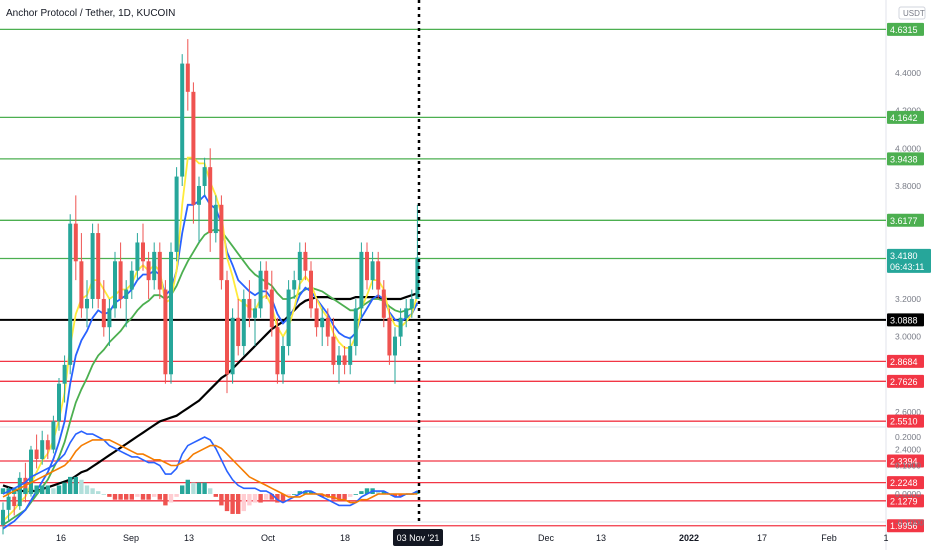  Describe the element at coordinates (908, 494) in the screenshot. I see `oscillator-tick-label: 0.0000` at that location.